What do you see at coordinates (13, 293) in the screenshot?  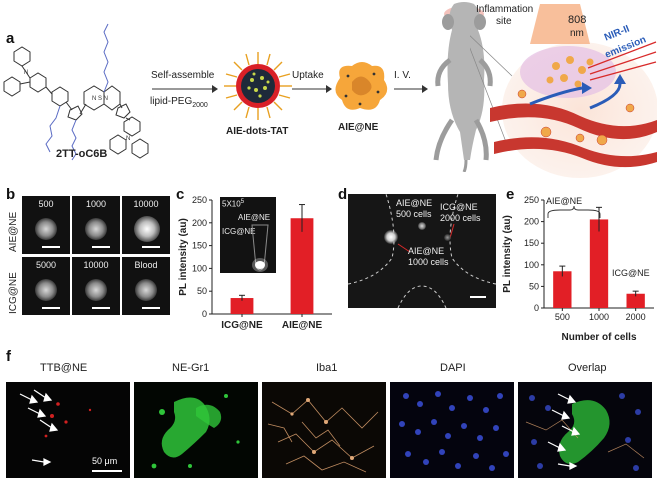 I see `row-label-icg-ne: ICG@NE` at bounding box center [13, 293].